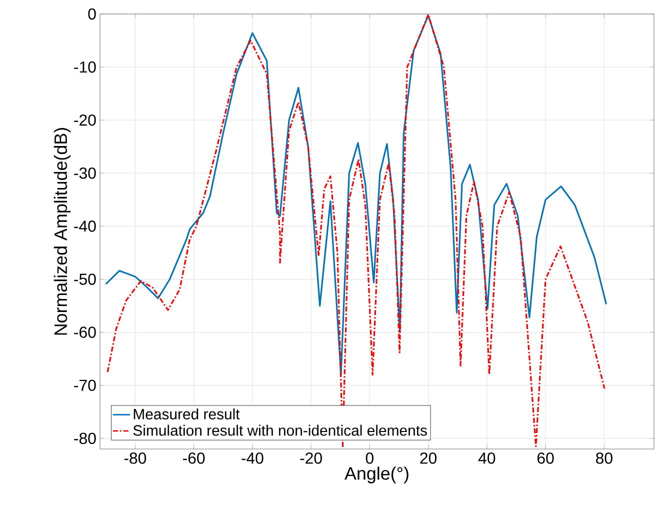 This screenshot has height=518, width=656. I want to click on y-axis-title: Normalized Amplitude(dB), so click(62, 231).